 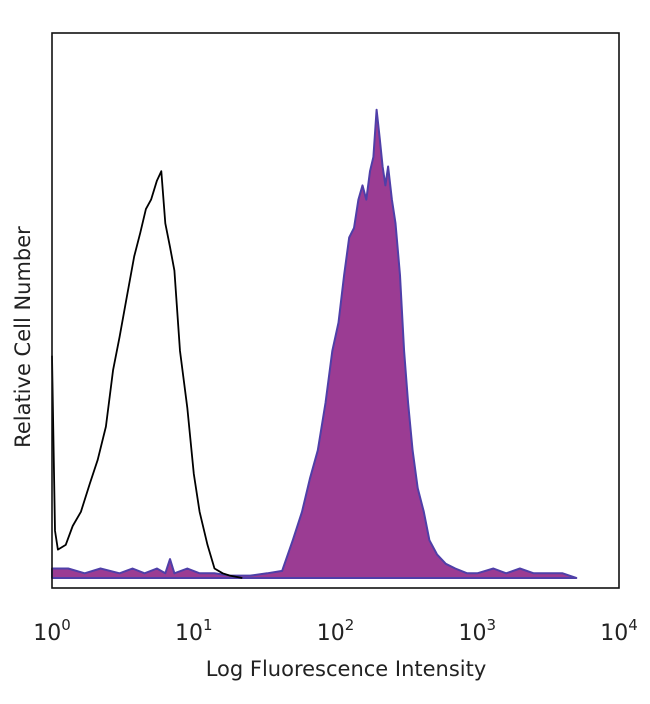 I want to click on x-tick-exponent: 2, so click(x=350, y=625).